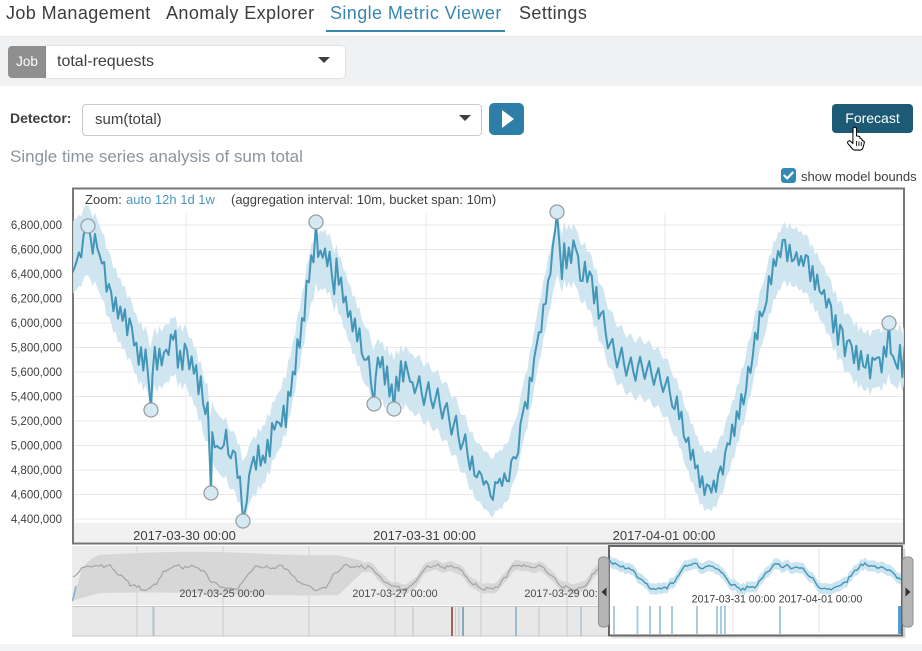 The width and height of the screenshot is (922, 651). I want to click on svg-text: 6,600,000, so click(36, 251).